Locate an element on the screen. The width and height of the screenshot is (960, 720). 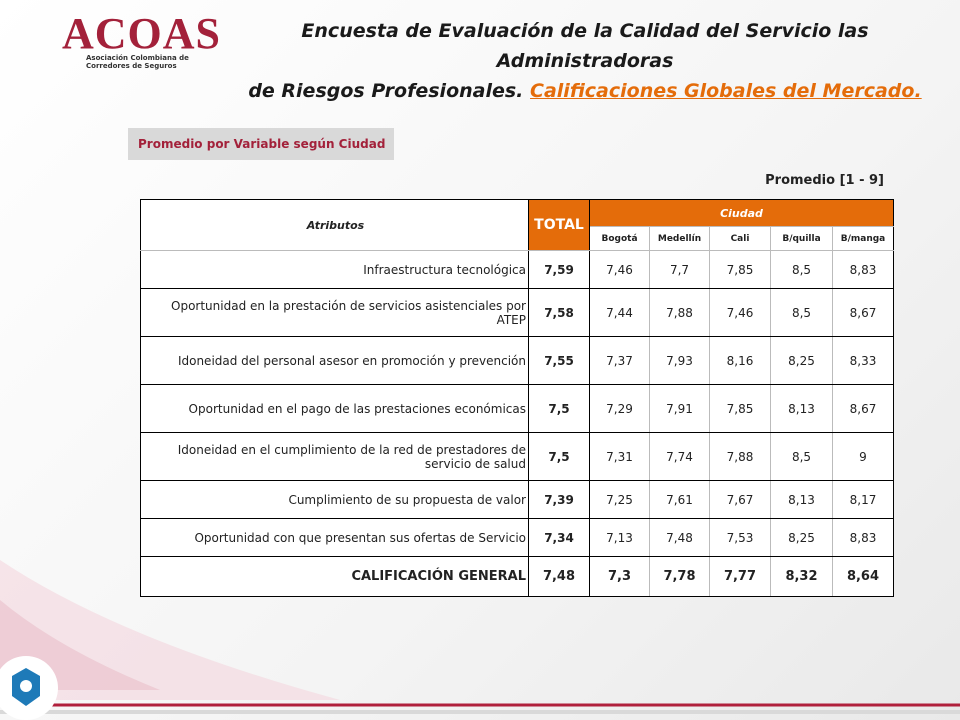
logo-subtitle-line: Asociación Colombiana de is located at coordinates (137, 58).